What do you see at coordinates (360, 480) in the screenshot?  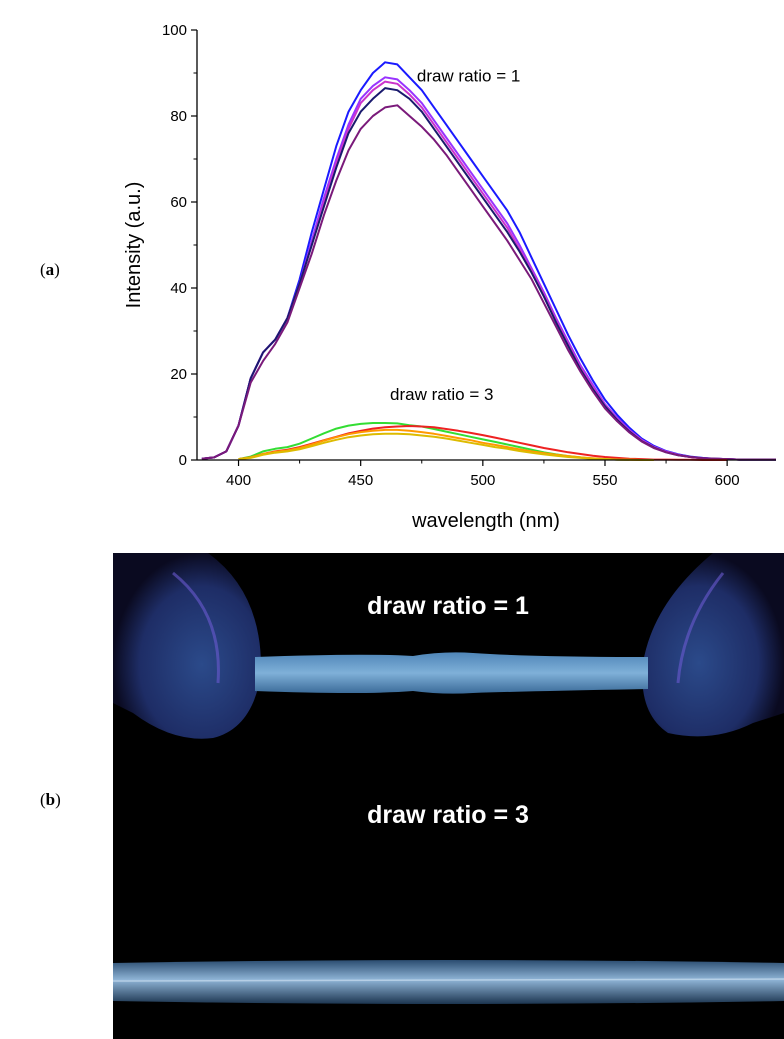 I see `x-tick-label: 450` at bounding box center [360, 480].